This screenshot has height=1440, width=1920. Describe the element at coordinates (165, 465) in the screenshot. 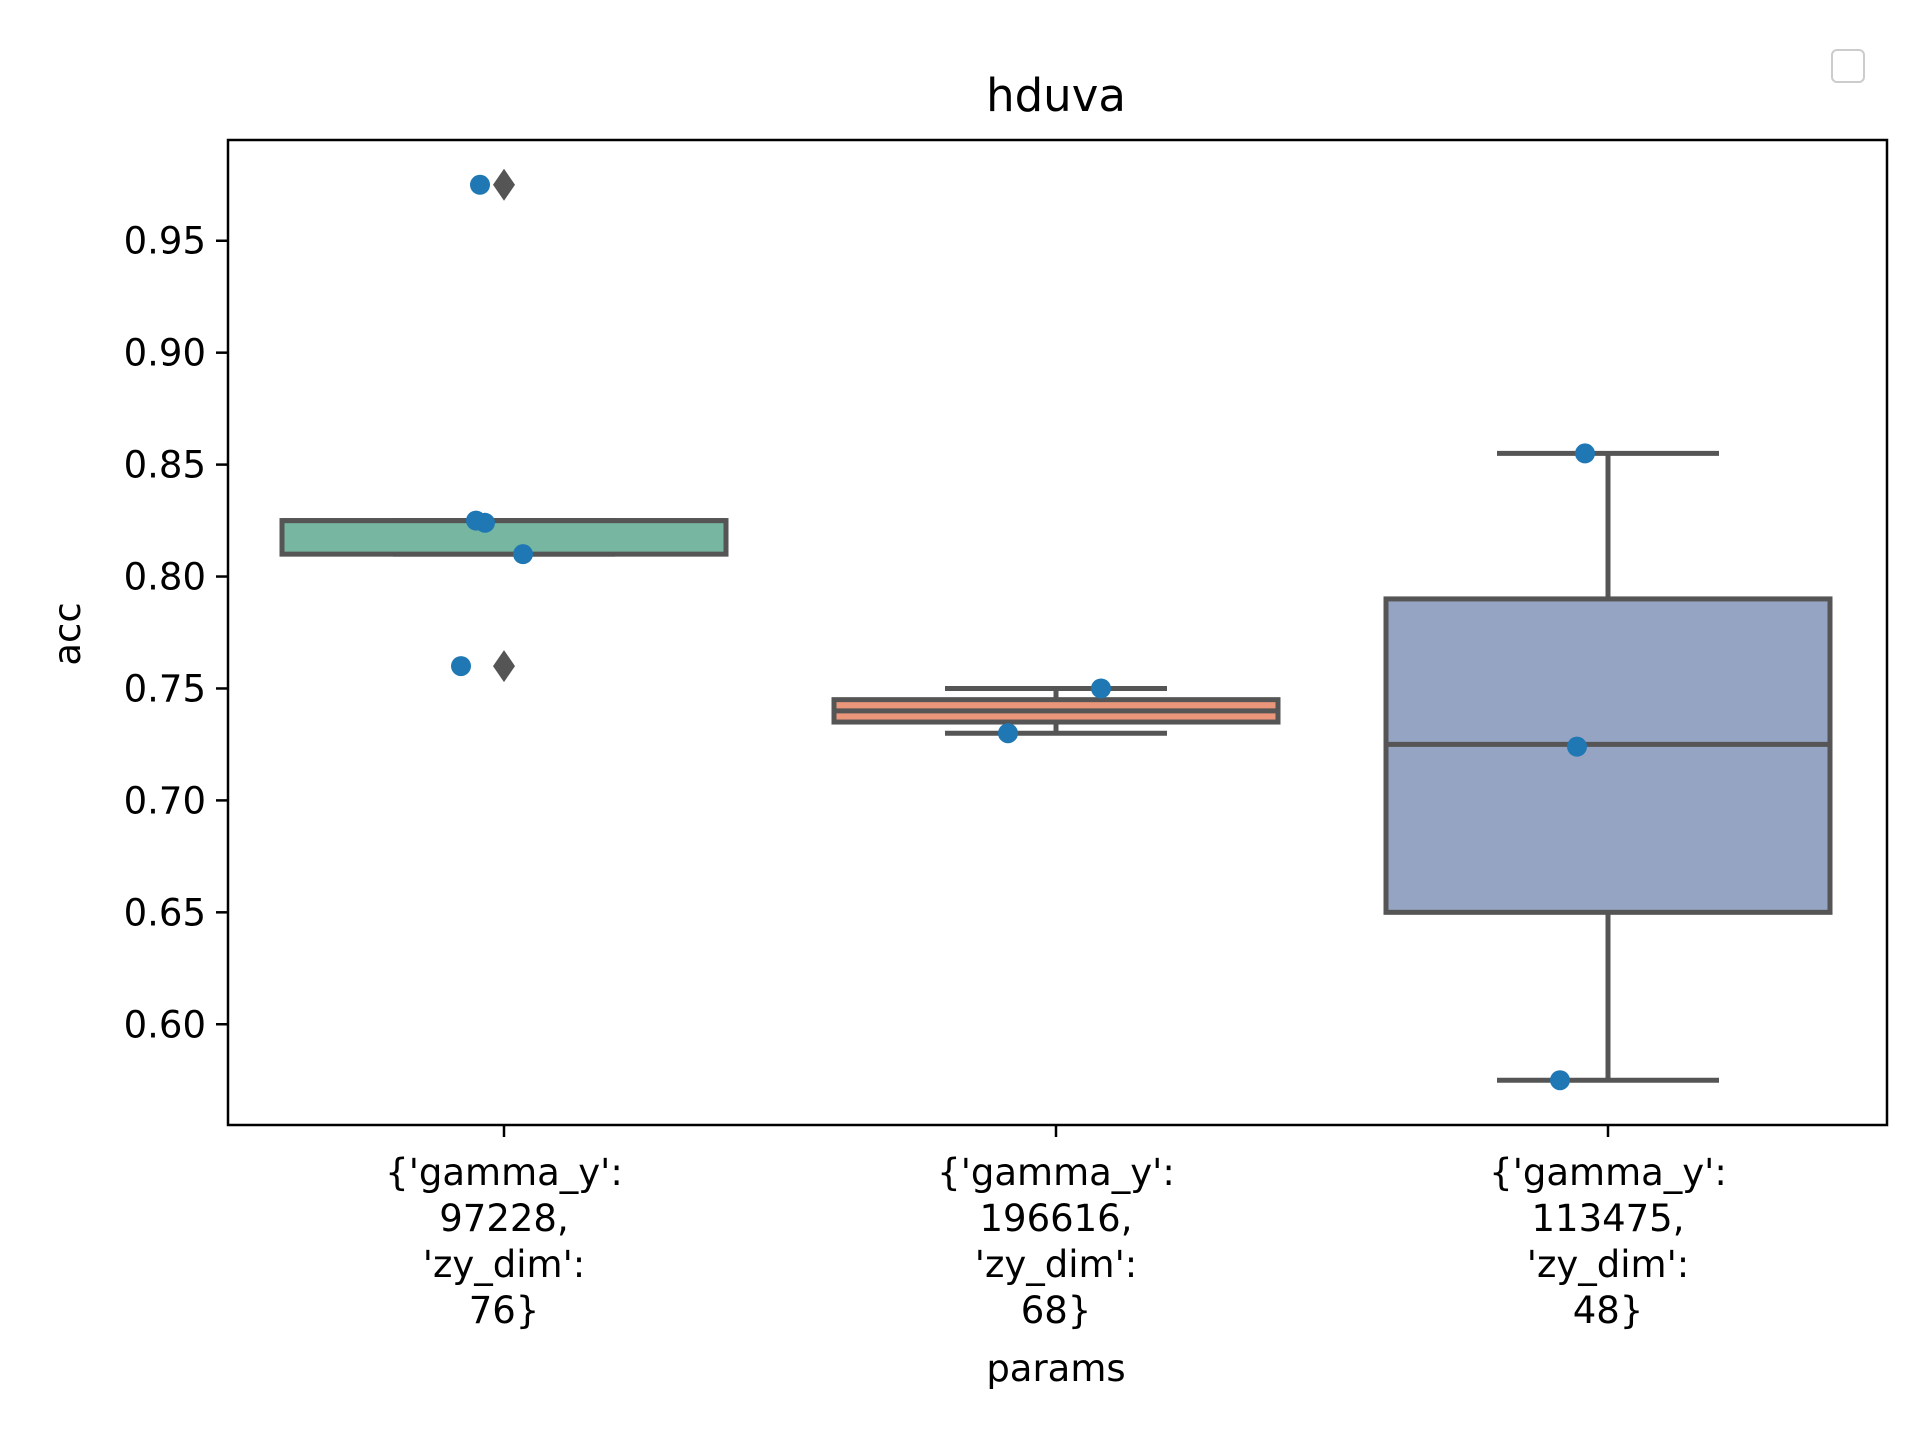

I see `y-tick-label: 0.85` at that location.